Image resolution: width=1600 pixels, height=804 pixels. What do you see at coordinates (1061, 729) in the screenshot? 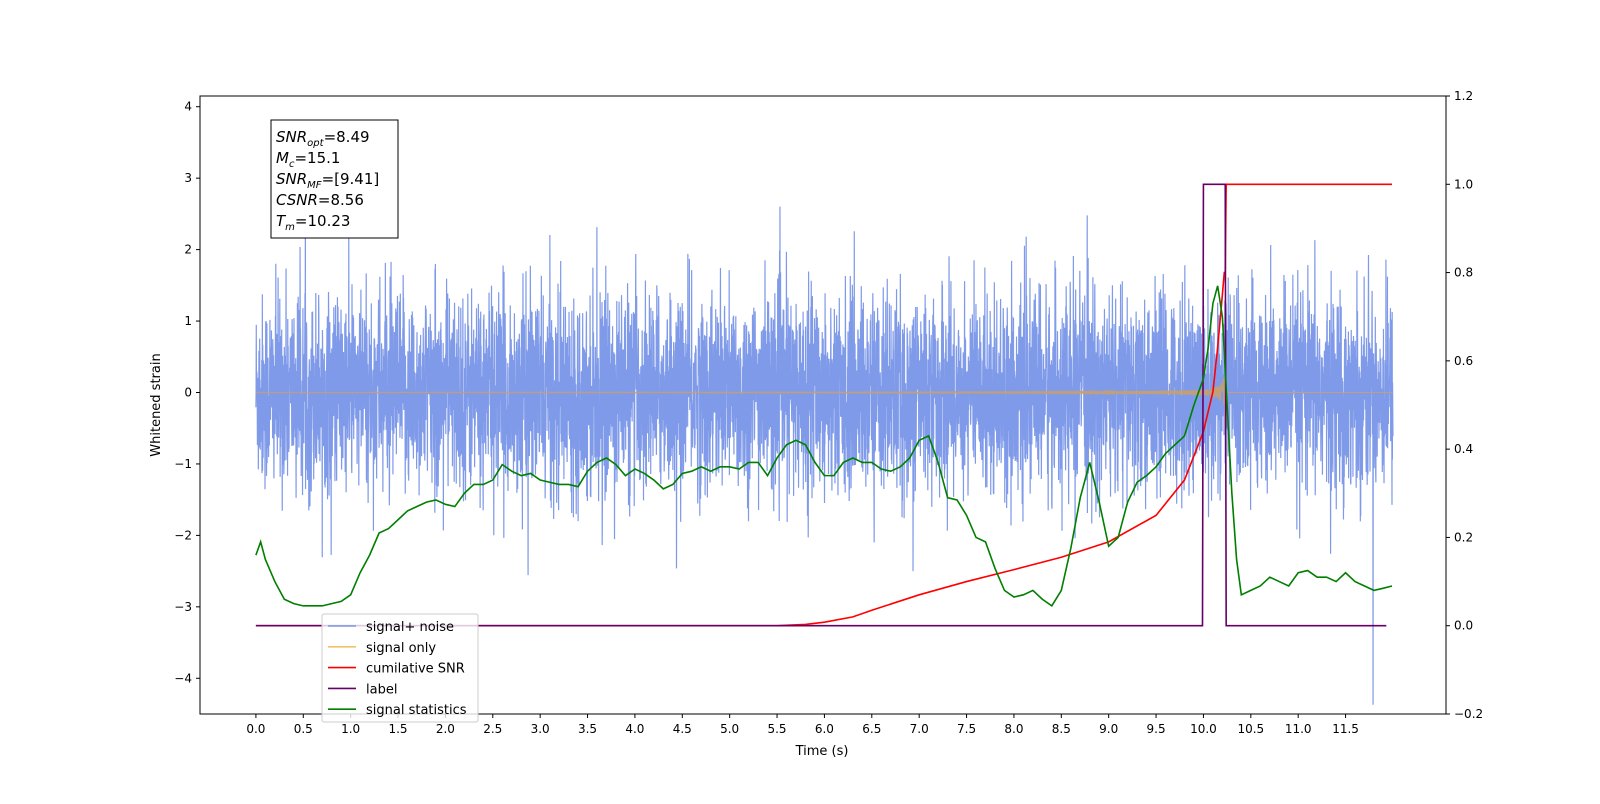
I see `x-tick-label: 8.5` at bounding box center [1061, 729].